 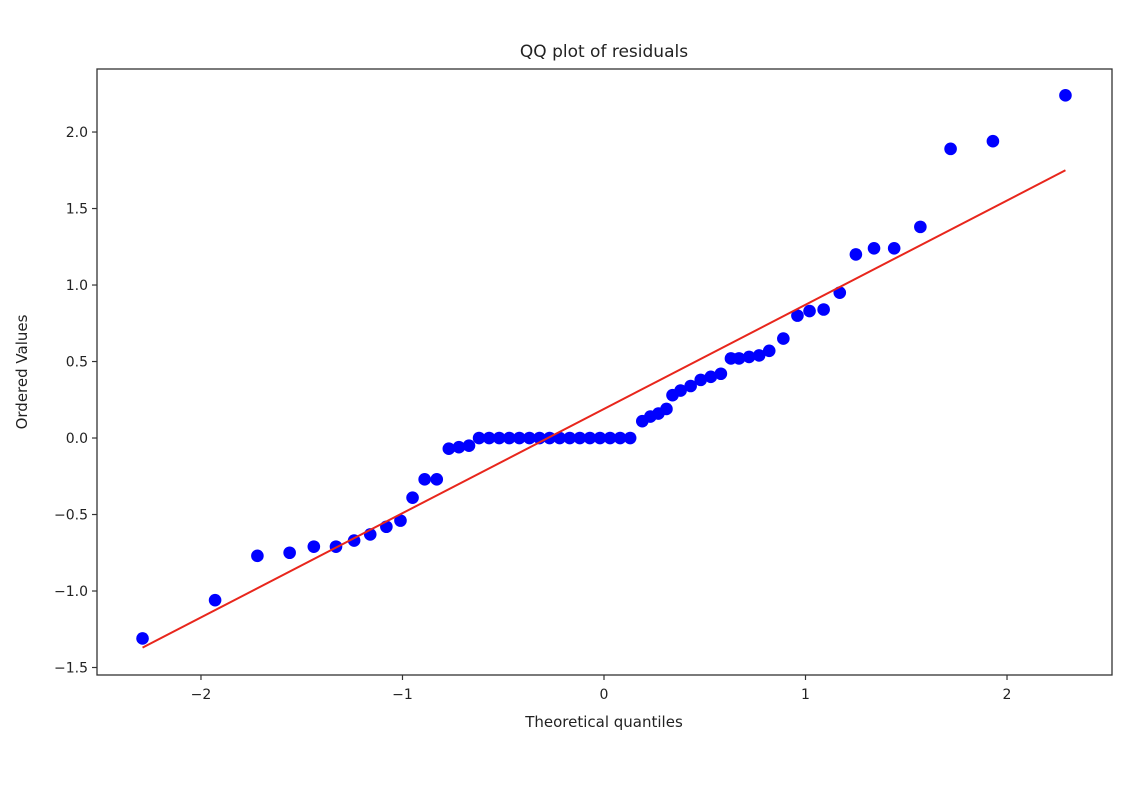 What do you see at coordinates (71, 669) in the screenshot?
I see `y-tick-label: −1.5` at bounding box center [71, 669].